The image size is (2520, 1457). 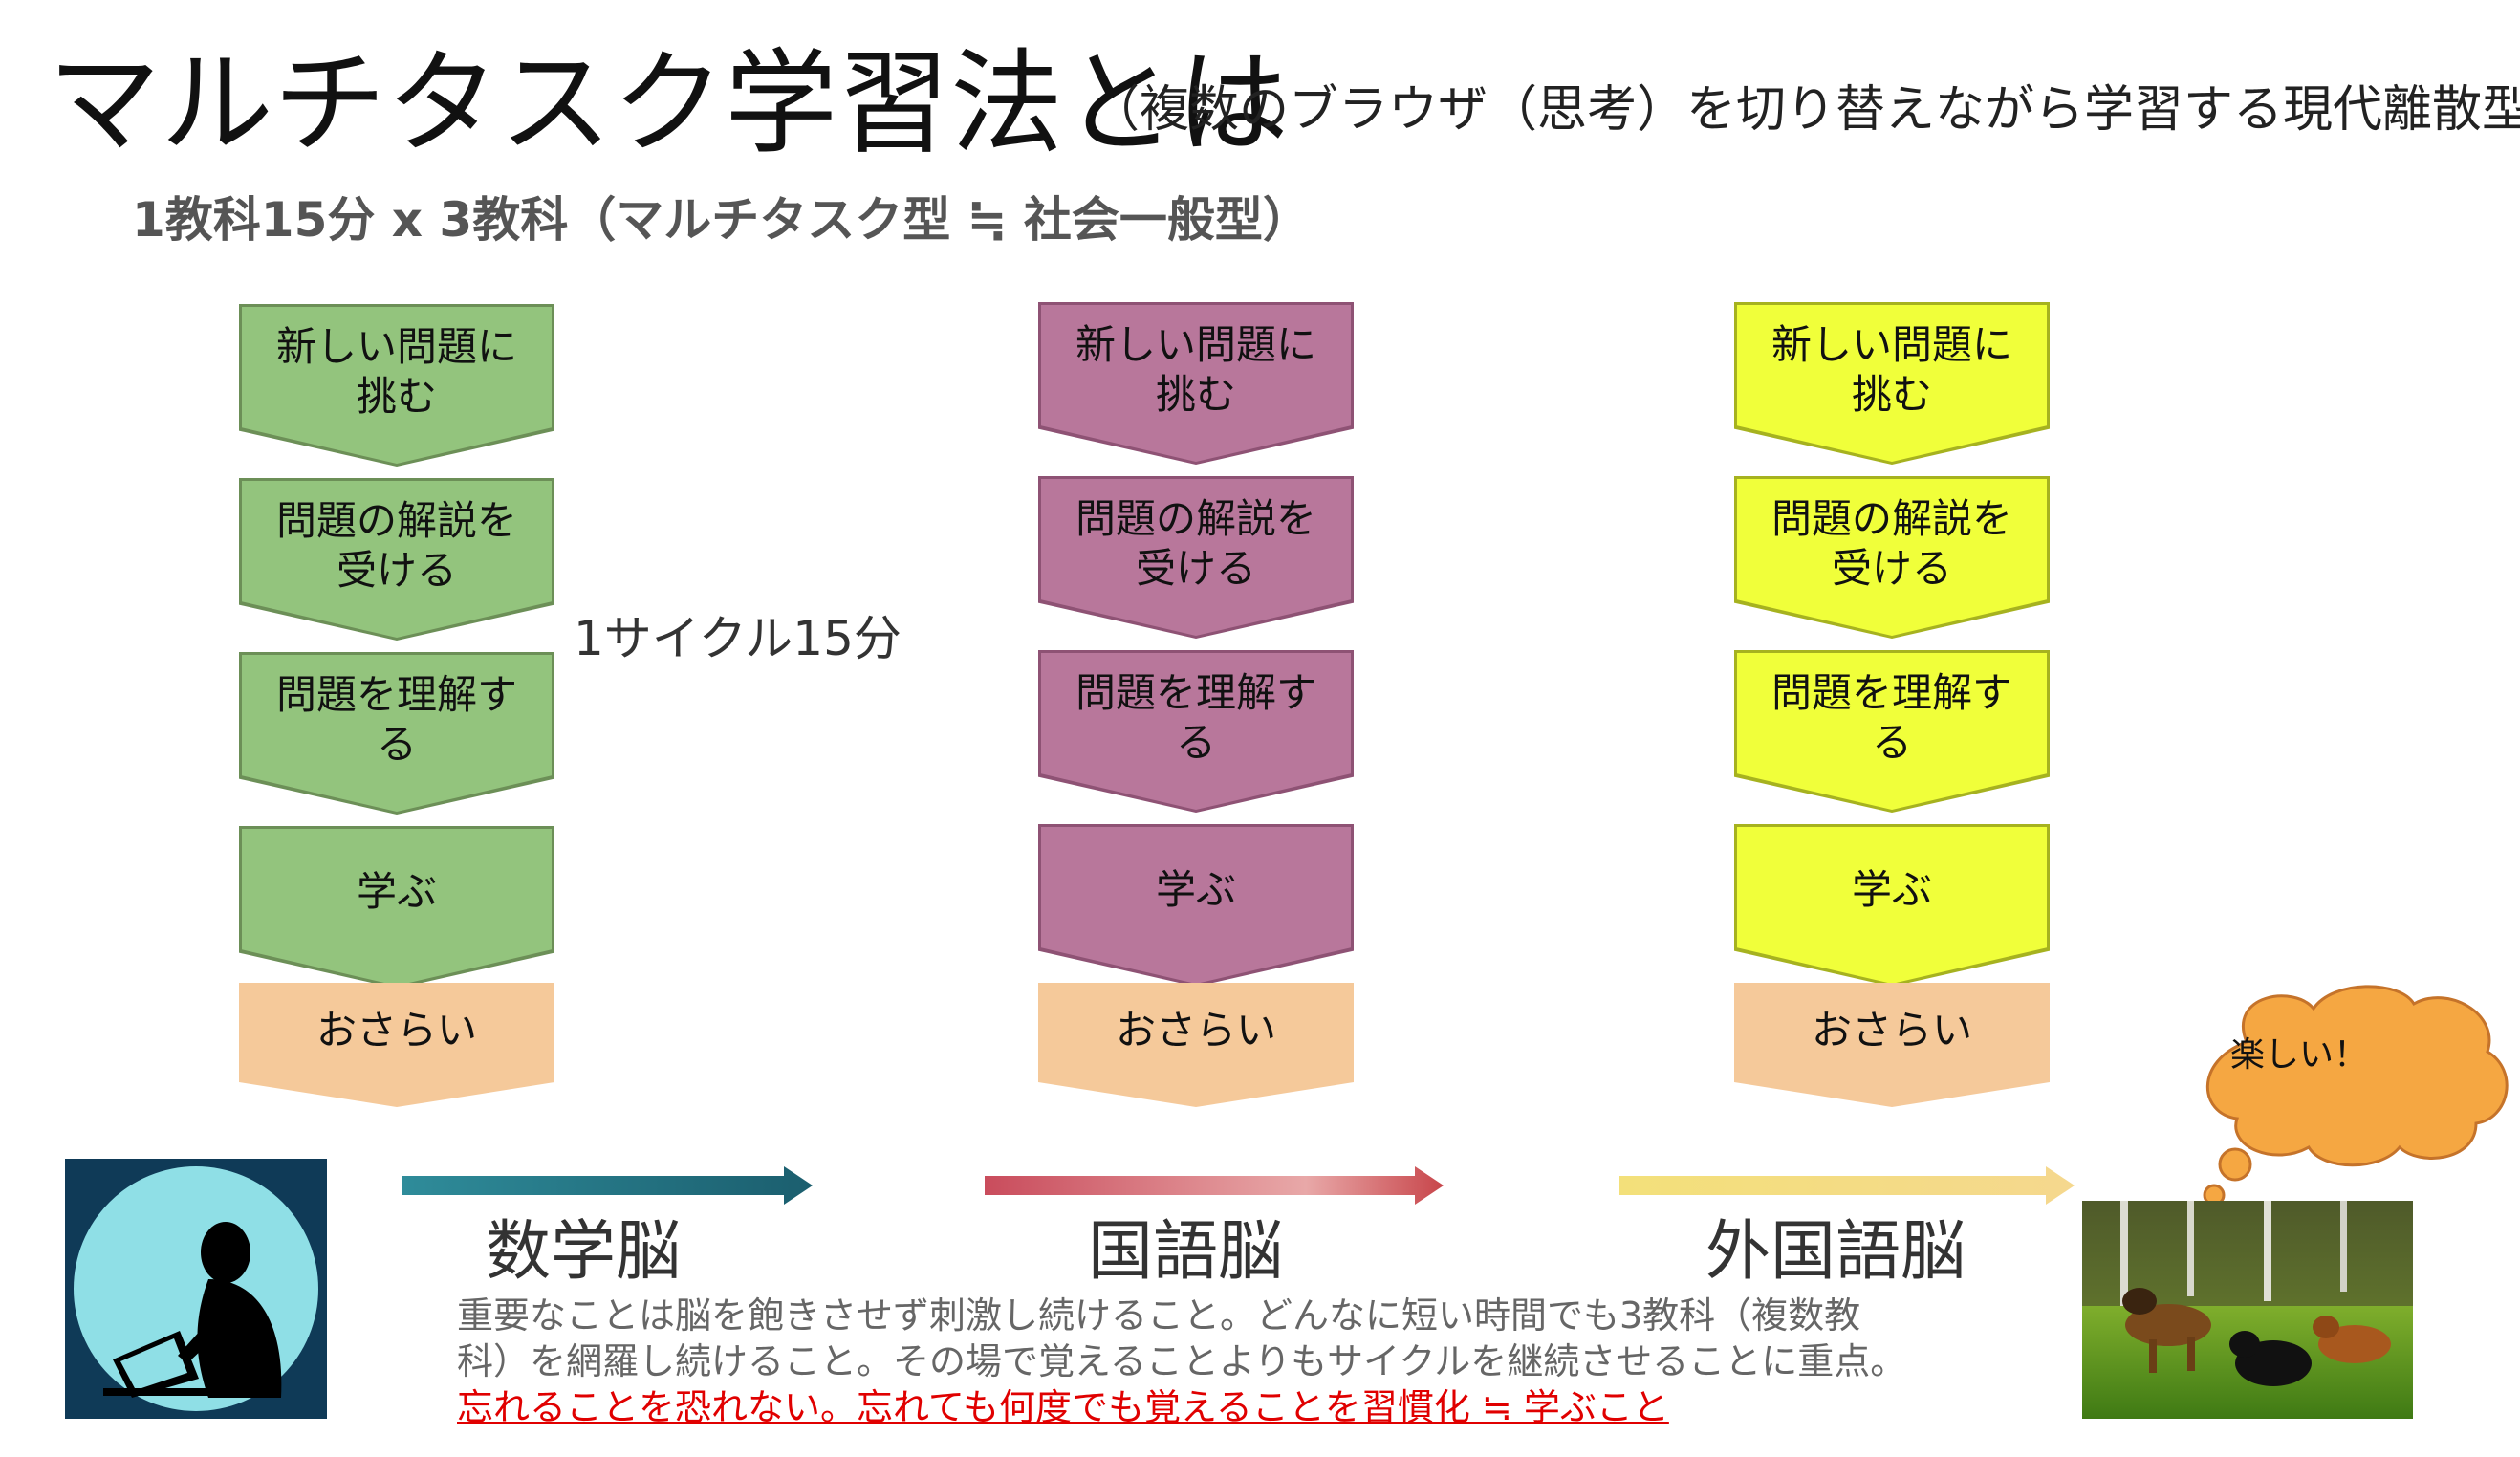 I want to click on brain-label-japanese: 国語脳, so click(x=1186, y=1252).